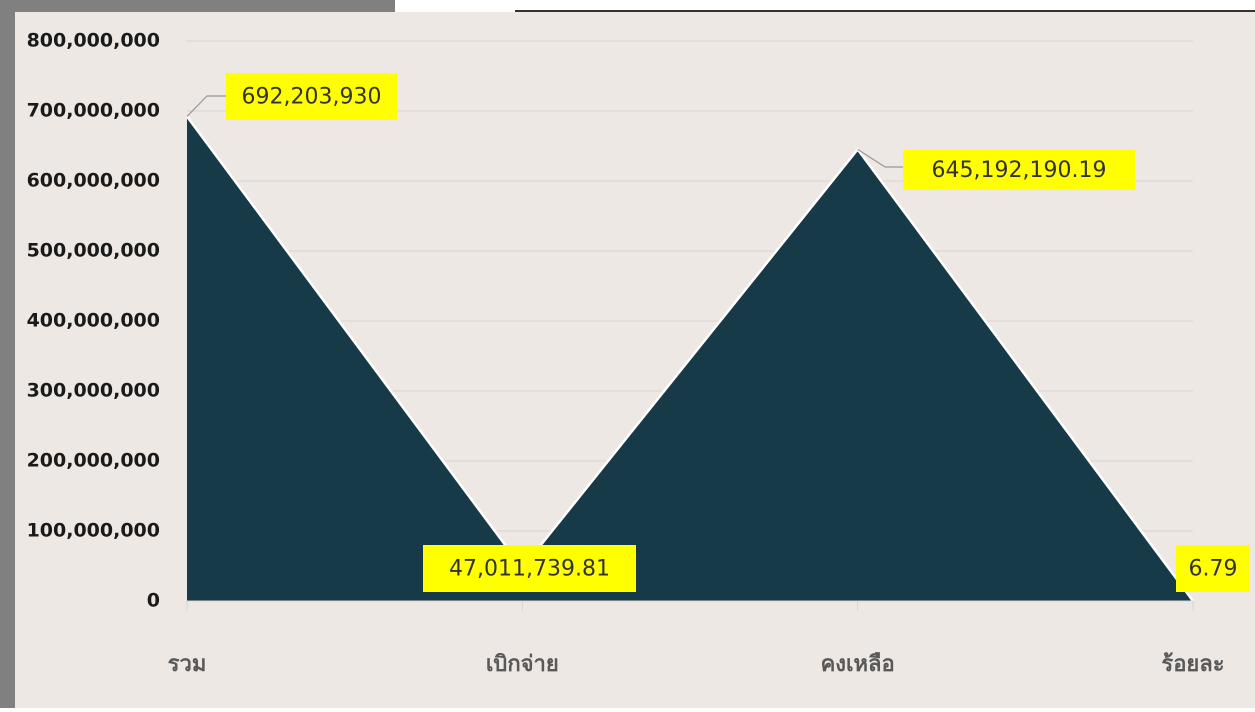 Image resolution: width=1255 pixels, height=712 pixels. What do you see at coordinates (93, 391) in the screenshot?
I see `y-tick-label: 300,000,000` at bounding box center [93, 391].